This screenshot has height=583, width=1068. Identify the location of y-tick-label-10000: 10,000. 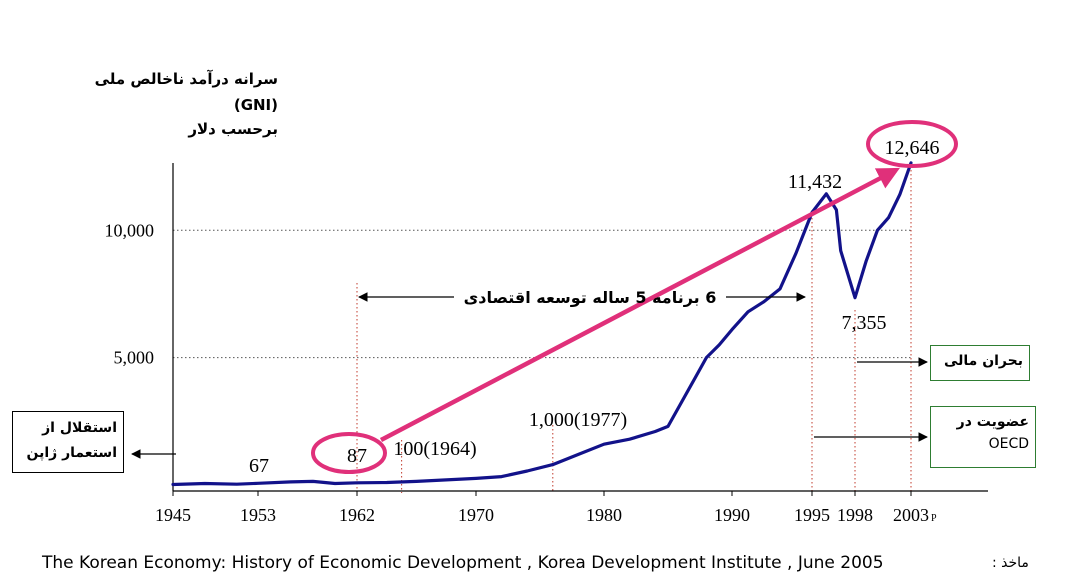
(130, 230).